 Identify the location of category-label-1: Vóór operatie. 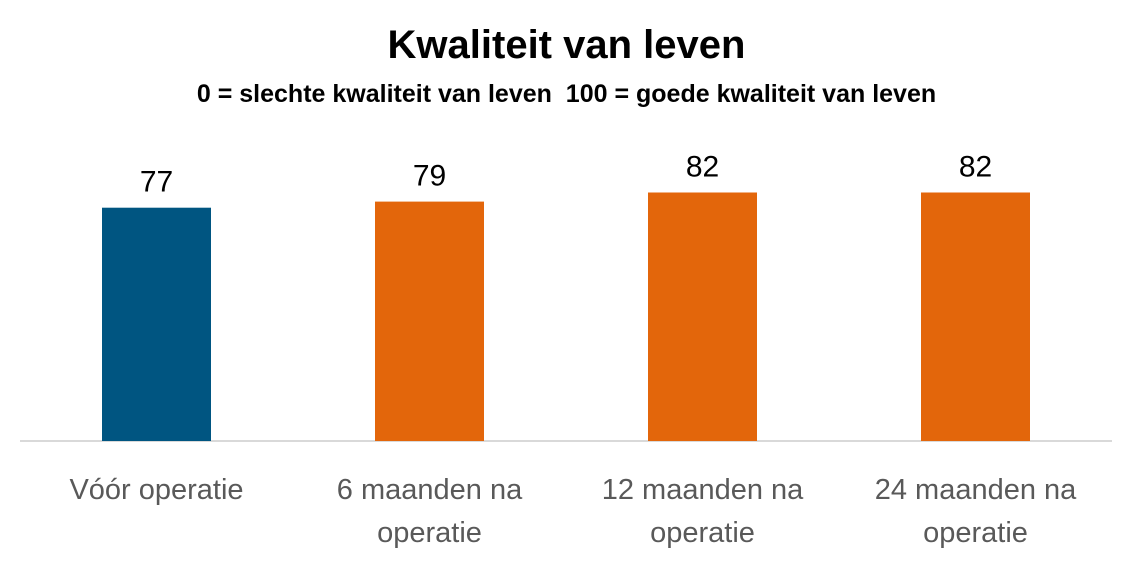
(156, 490).